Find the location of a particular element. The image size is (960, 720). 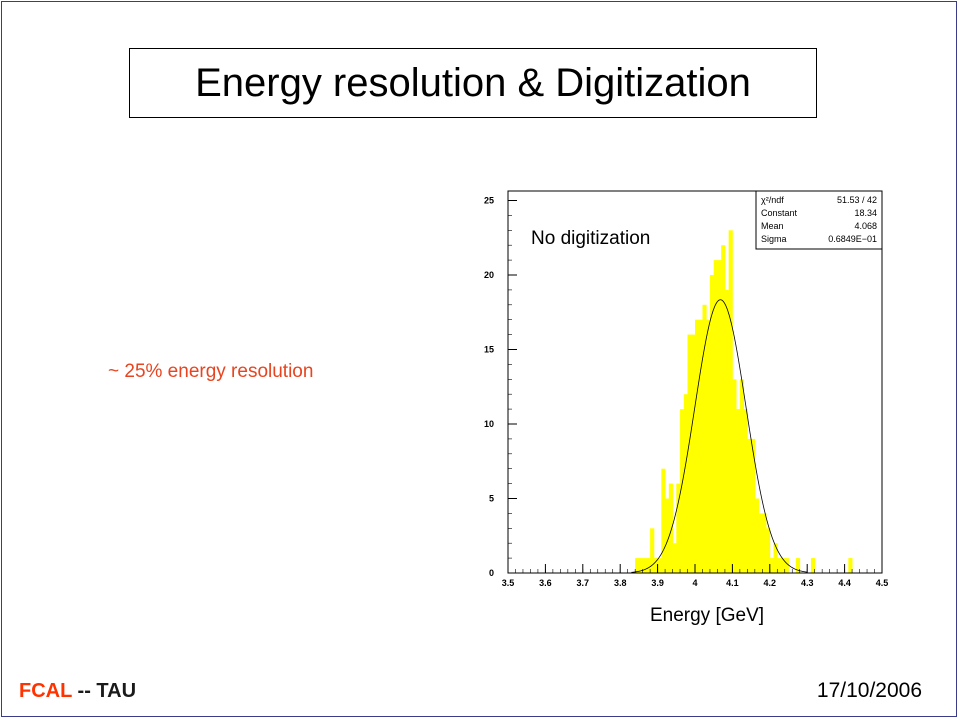

y-tick-label: 5 is located at coordinates (491, 499).